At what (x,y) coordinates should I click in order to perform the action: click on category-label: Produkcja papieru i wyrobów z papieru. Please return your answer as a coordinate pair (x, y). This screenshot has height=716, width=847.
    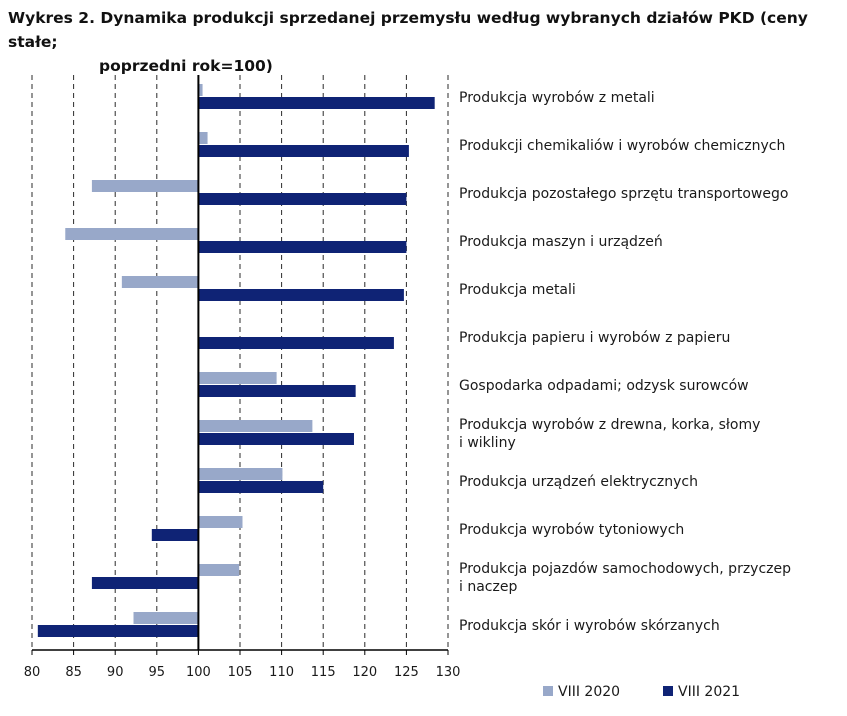
    Looking at the image, I should click on (594, 338).